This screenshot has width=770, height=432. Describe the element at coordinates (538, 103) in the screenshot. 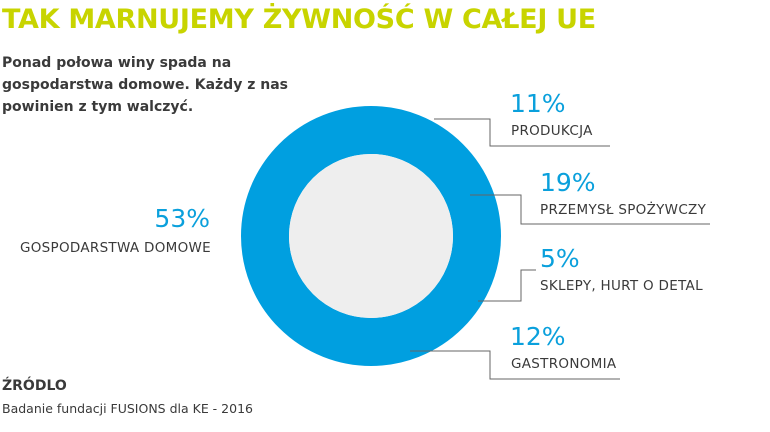

I see `slice-value-production: 11%` at that location.